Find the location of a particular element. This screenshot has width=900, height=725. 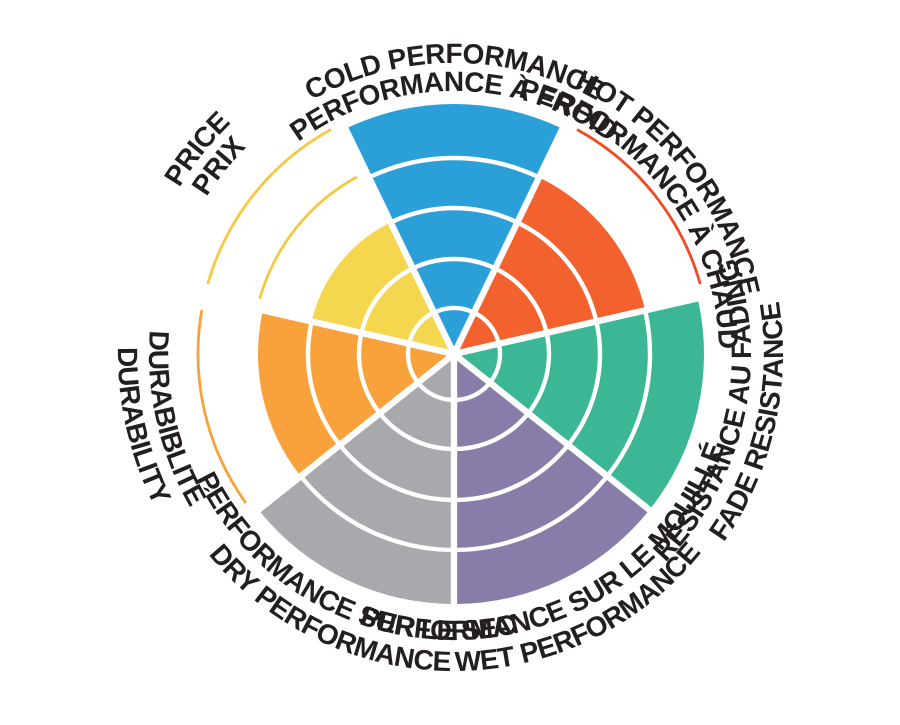

segment-fade-resistance is located at coordinates (582, 404).